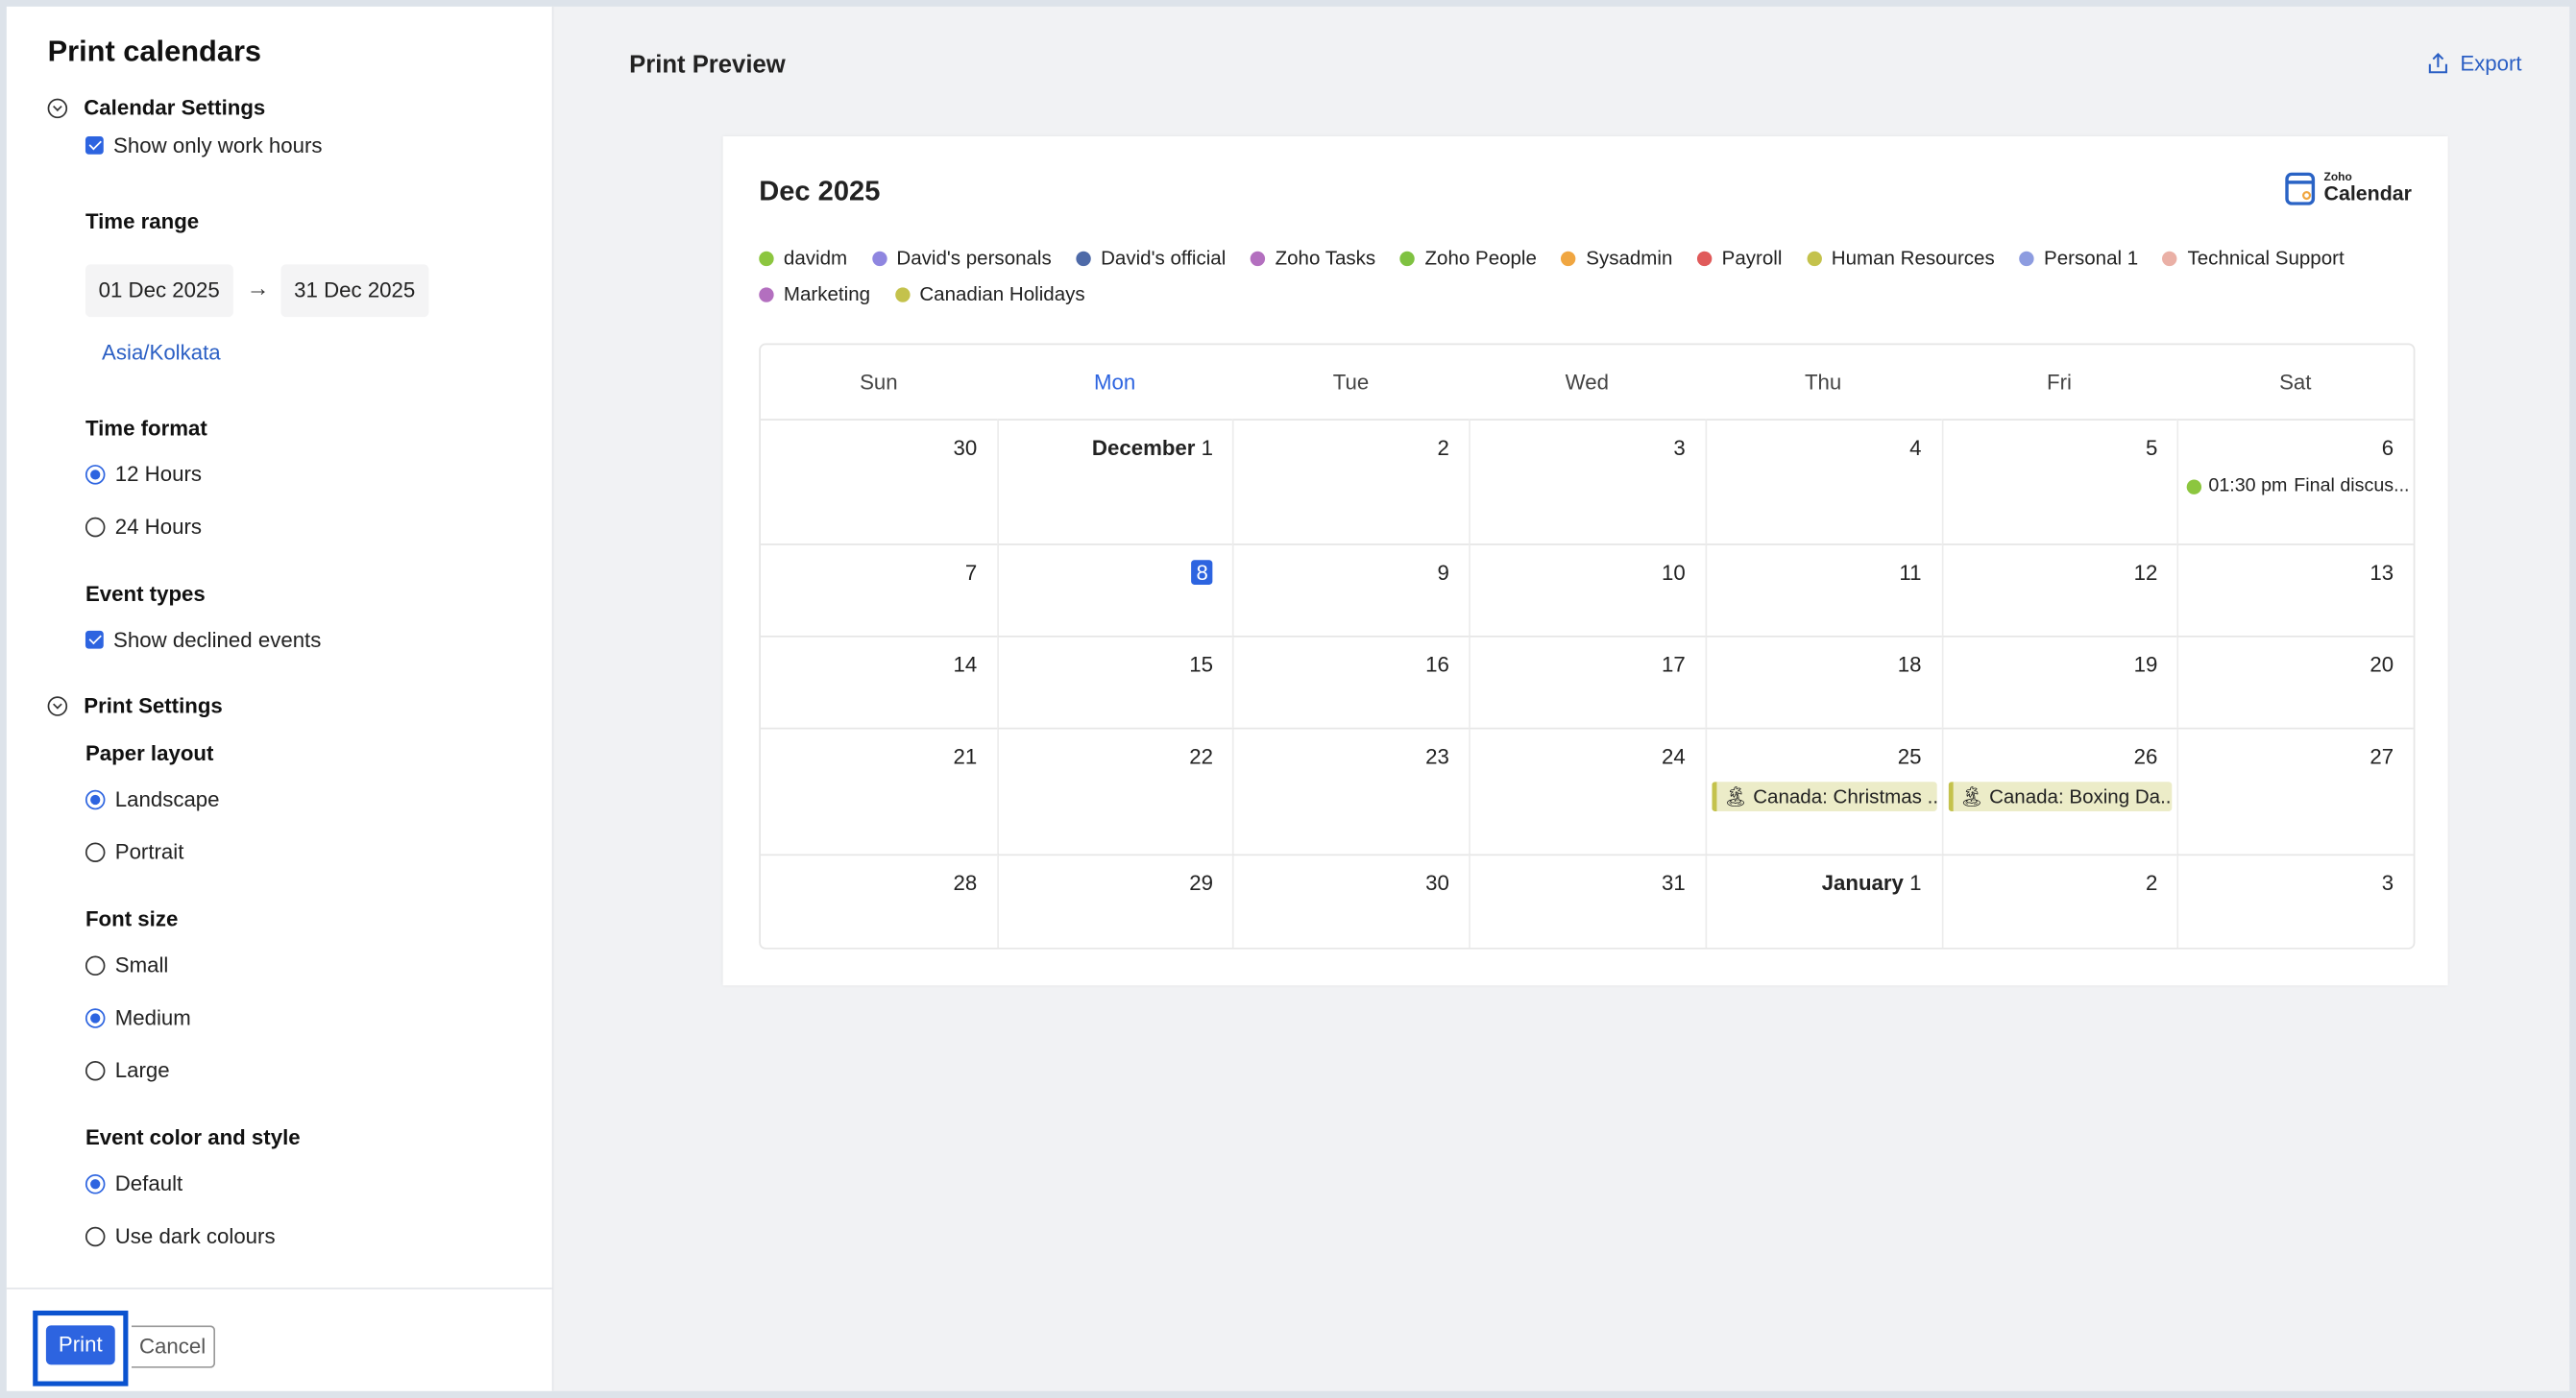 The height and width of the screenshot is (1398, 2576). What do you see at coordinates (878, 589) in the screenshot?
I see `day-cell: 7` at bounding box center [878, 589].